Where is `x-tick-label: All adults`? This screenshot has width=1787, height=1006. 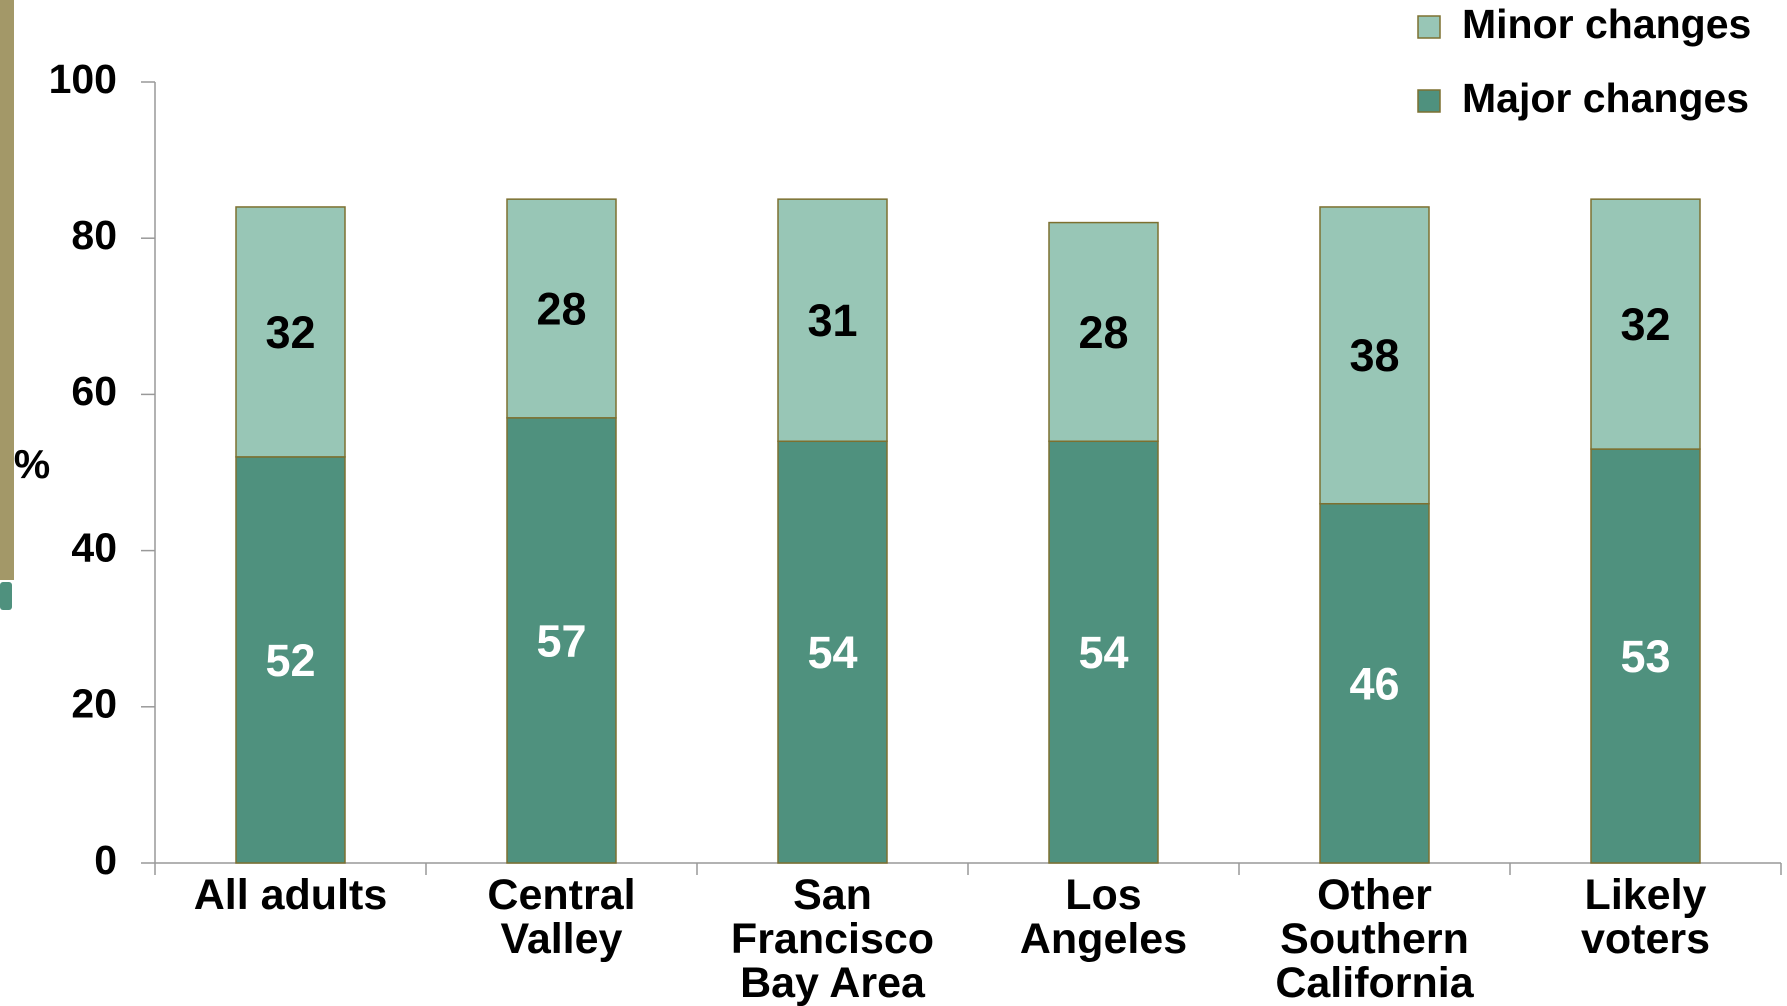 x-tick-label: All adults is located at coordinates (291, 895).